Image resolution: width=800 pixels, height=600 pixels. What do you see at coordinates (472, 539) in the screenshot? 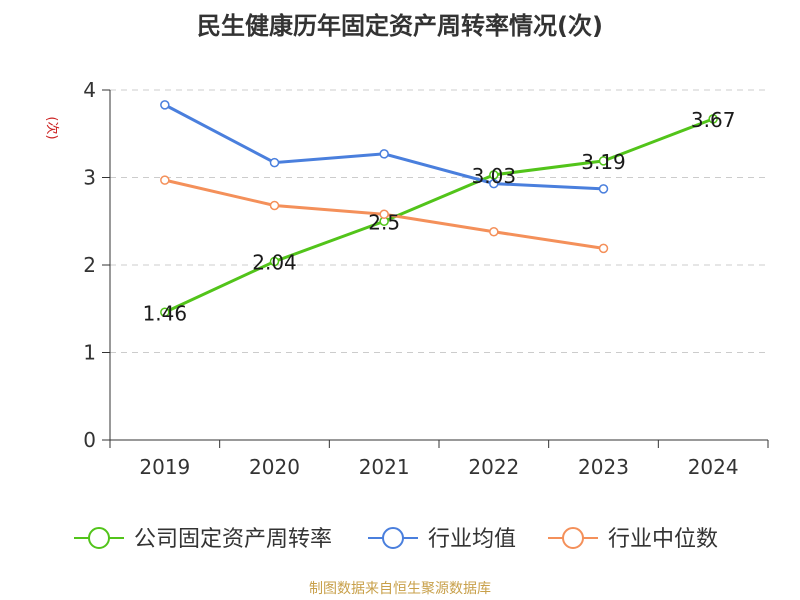
I see `legend-label: 行业均值` at bounding box center [472, 539].